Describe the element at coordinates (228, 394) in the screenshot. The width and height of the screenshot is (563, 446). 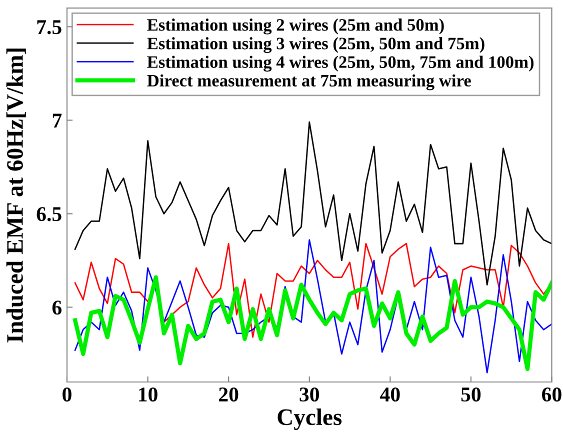
I see `x-tick-label: 20` at that location.